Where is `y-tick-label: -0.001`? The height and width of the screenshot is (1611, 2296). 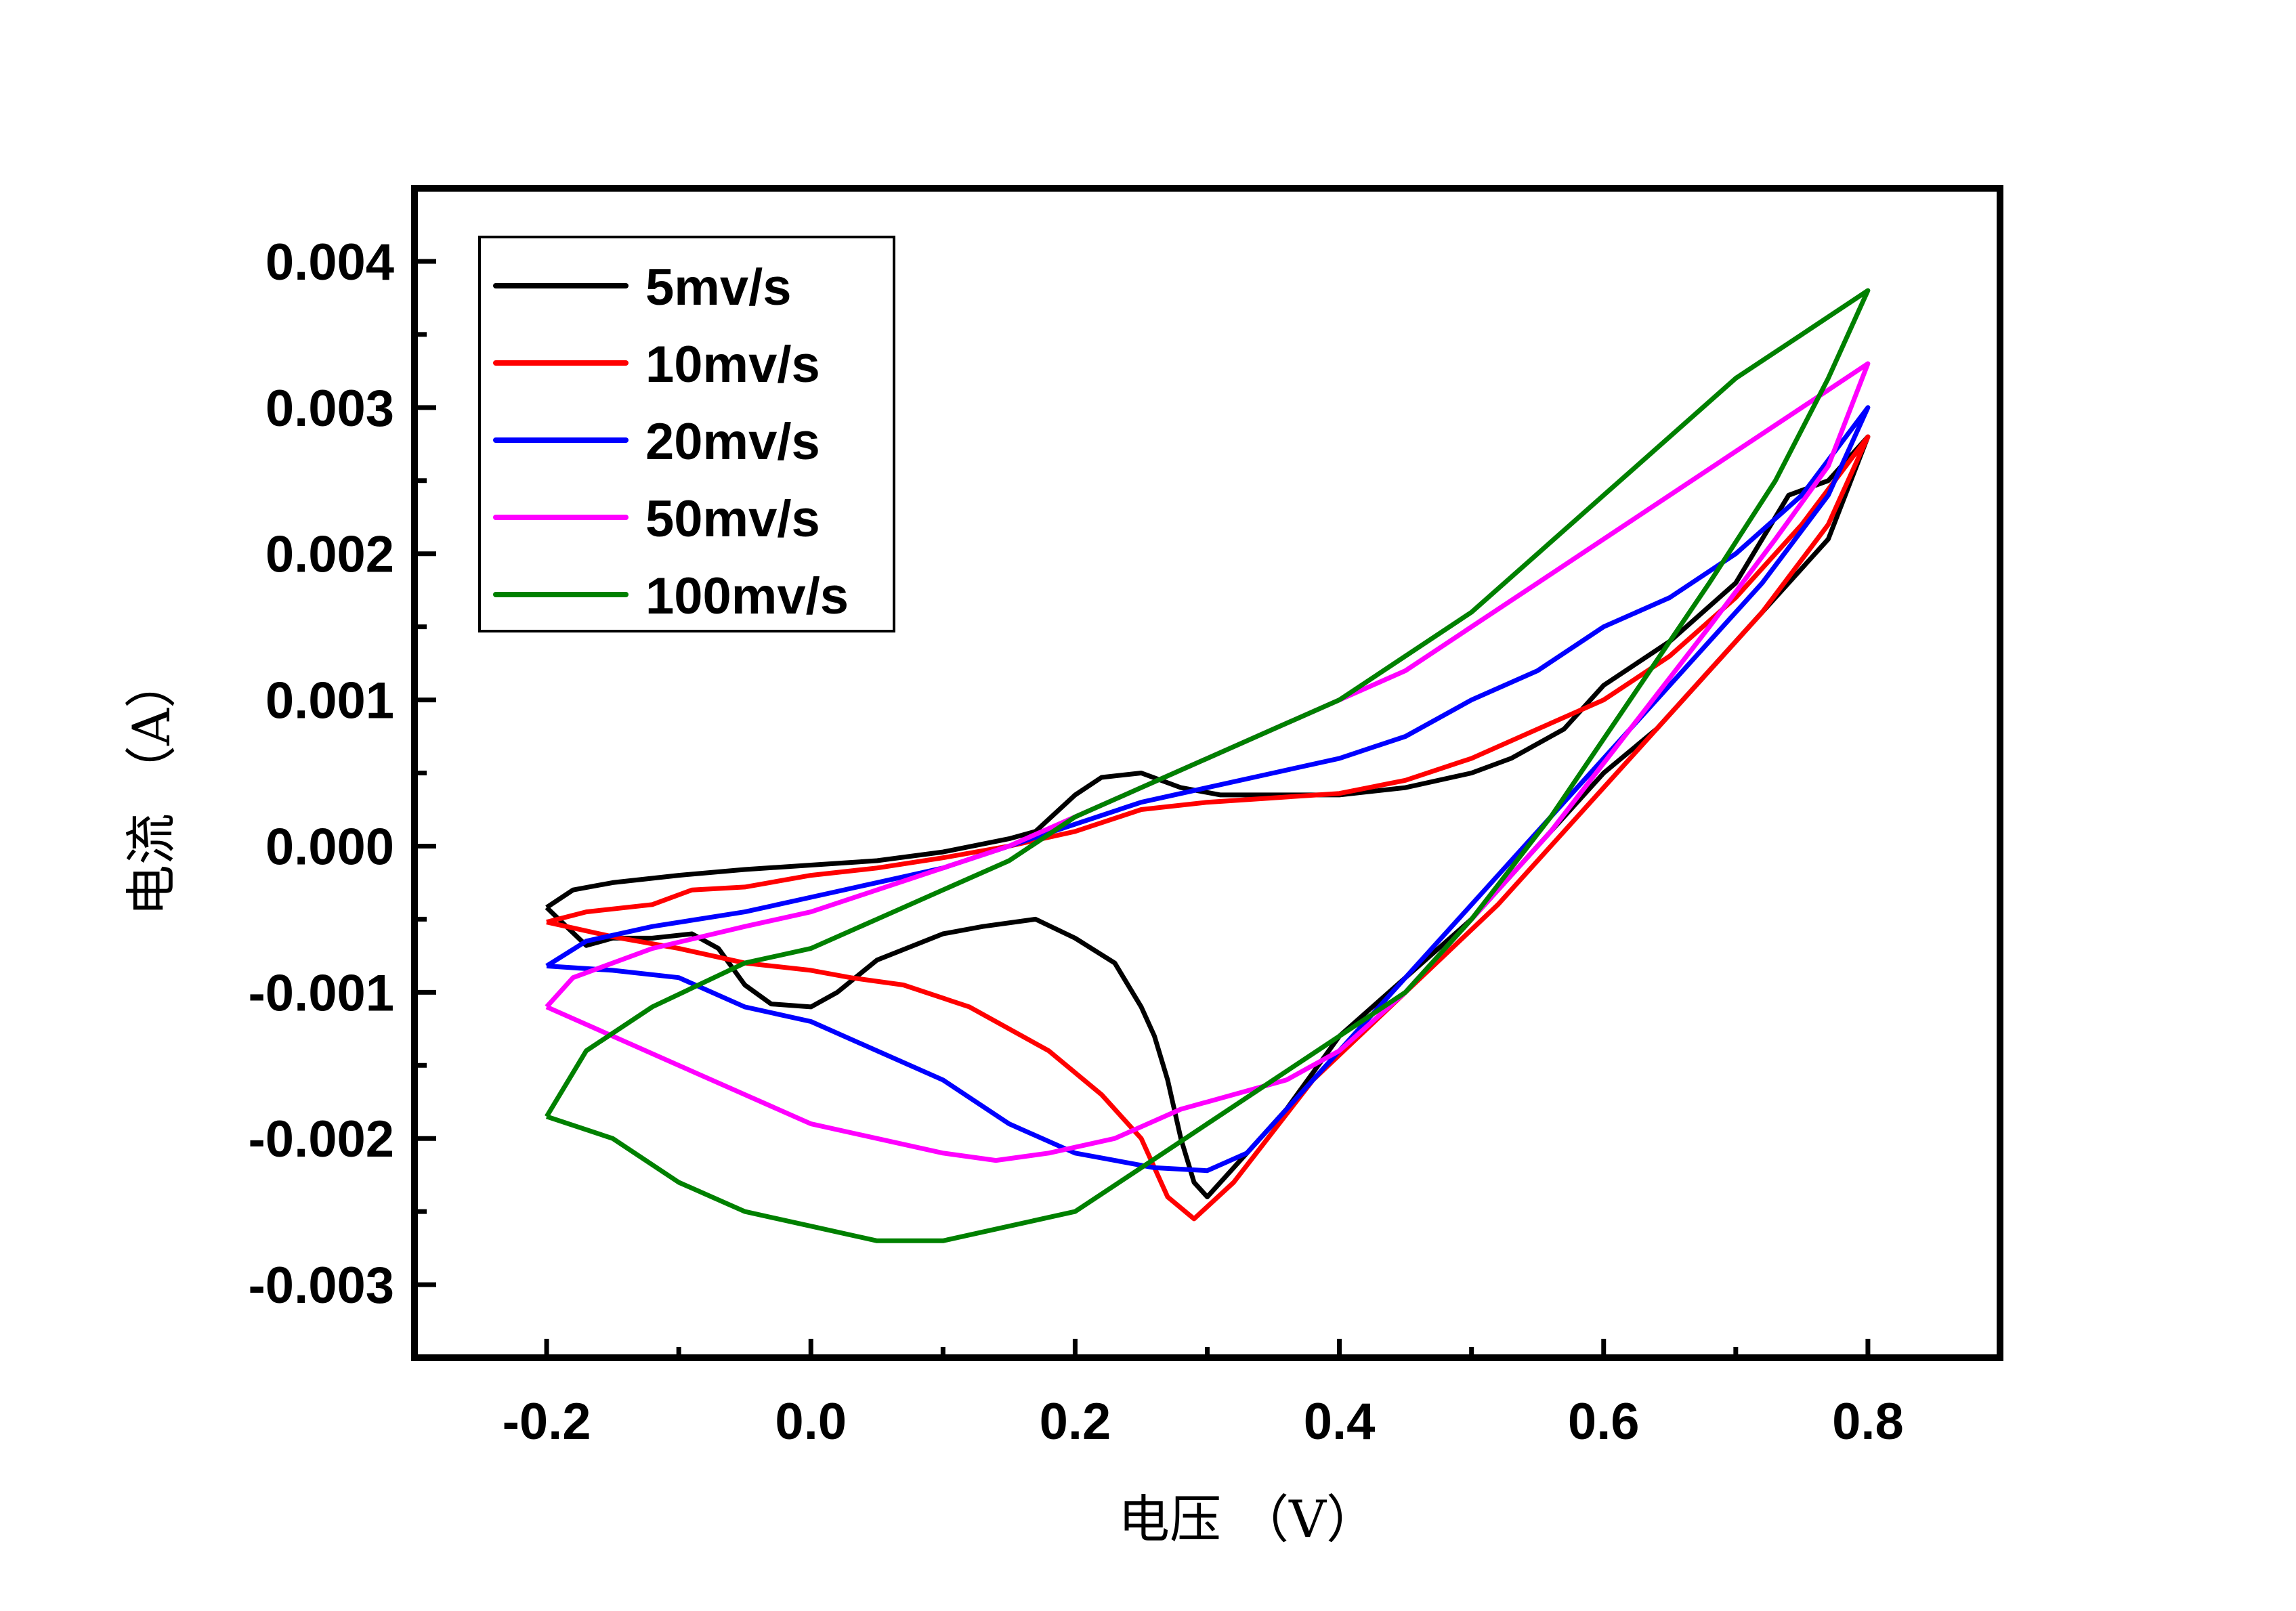 y-tick-label: -0.001 is located at coordinates (322, 993).